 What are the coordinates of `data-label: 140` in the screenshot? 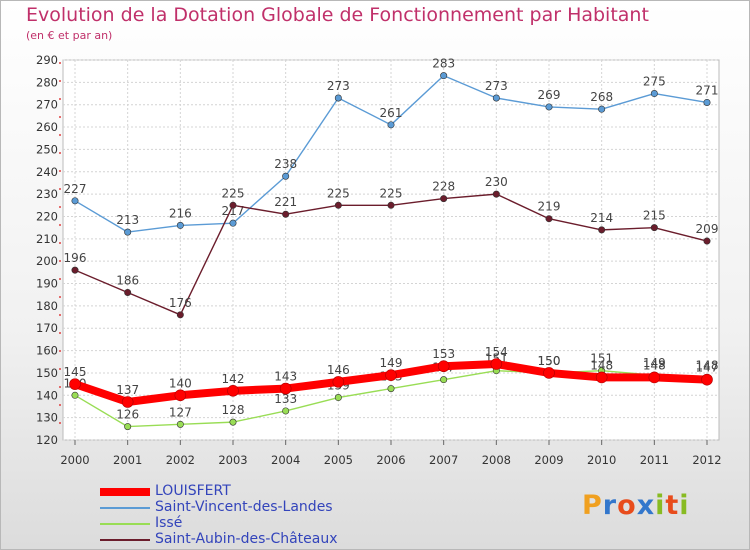 It's located at (180, 383).